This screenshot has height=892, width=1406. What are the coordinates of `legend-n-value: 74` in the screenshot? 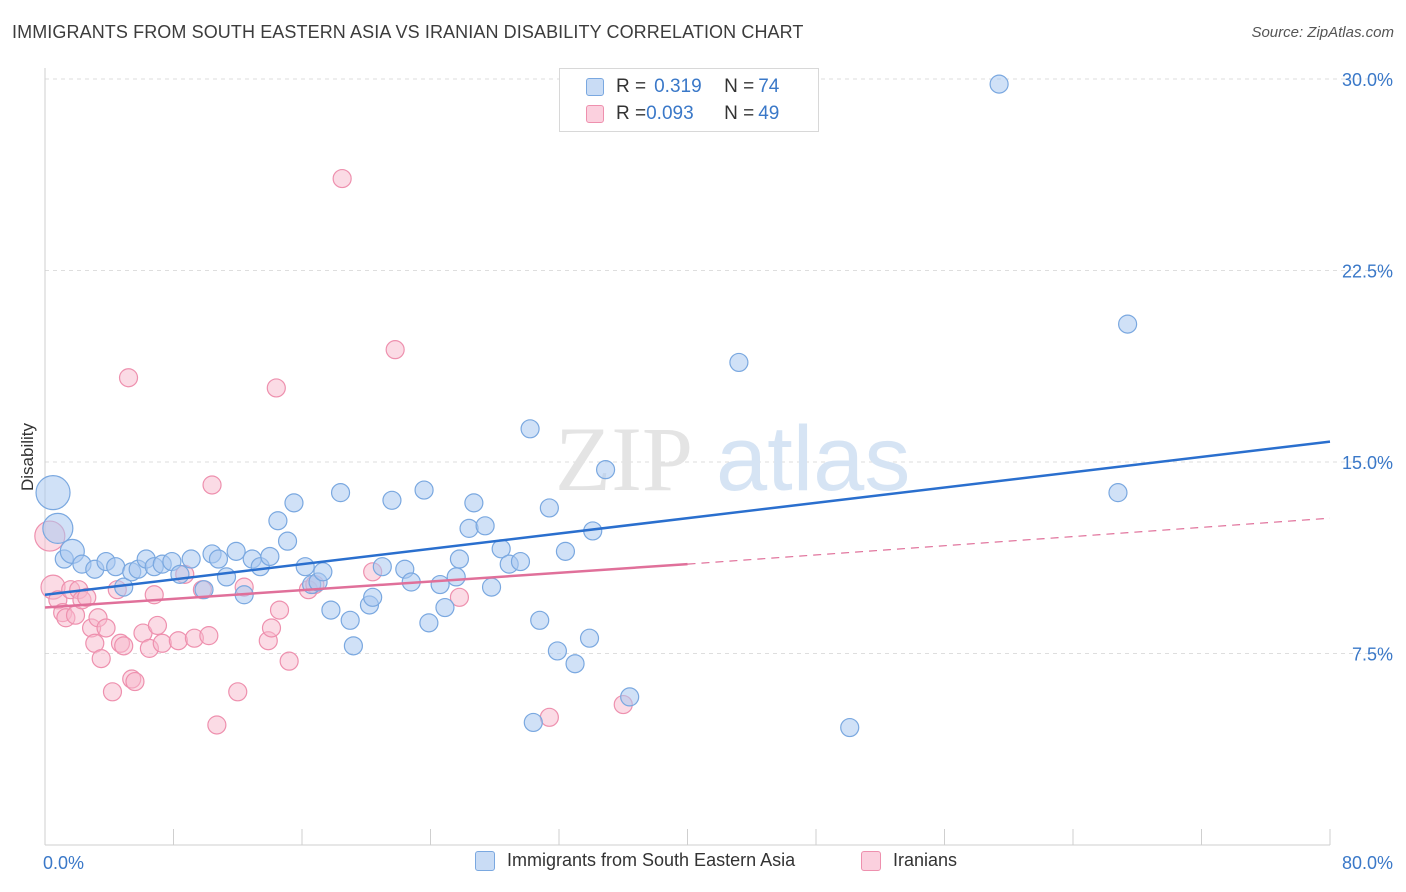 It's located at (769, 86).